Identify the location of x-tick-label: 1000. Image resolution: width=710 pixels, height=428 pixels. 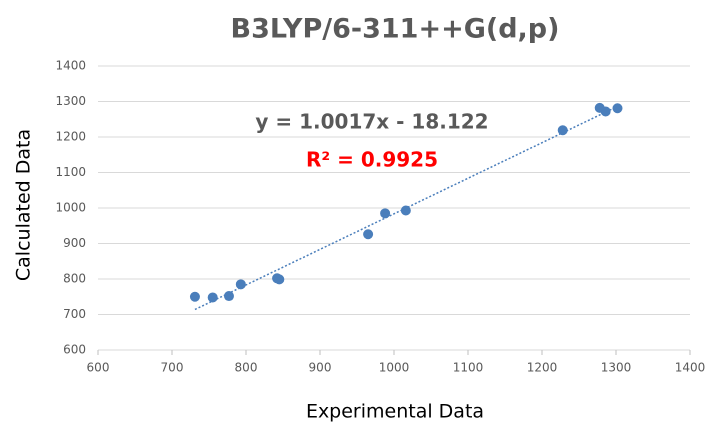
(394, 368).